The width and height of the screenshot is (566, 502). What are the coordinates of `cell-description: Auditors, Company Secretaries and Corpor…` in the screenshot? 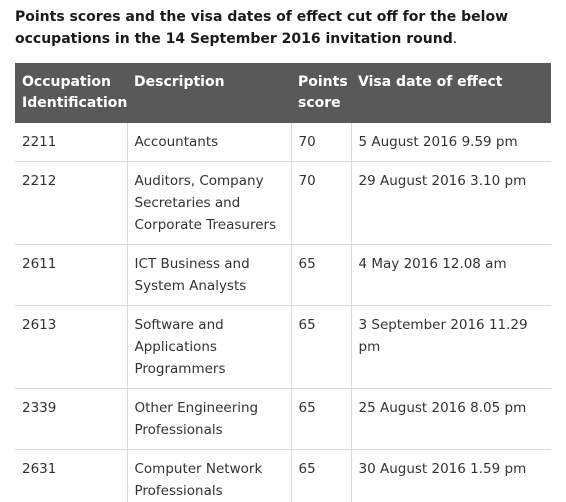 It's located at (208, 203).